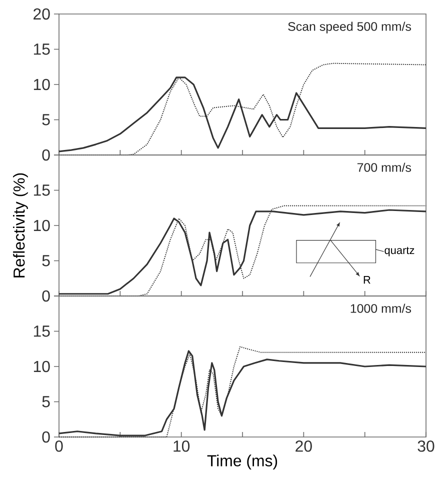 This screenshot has height=486, width=442. I want to click on annotation: R, so click(367, 280).